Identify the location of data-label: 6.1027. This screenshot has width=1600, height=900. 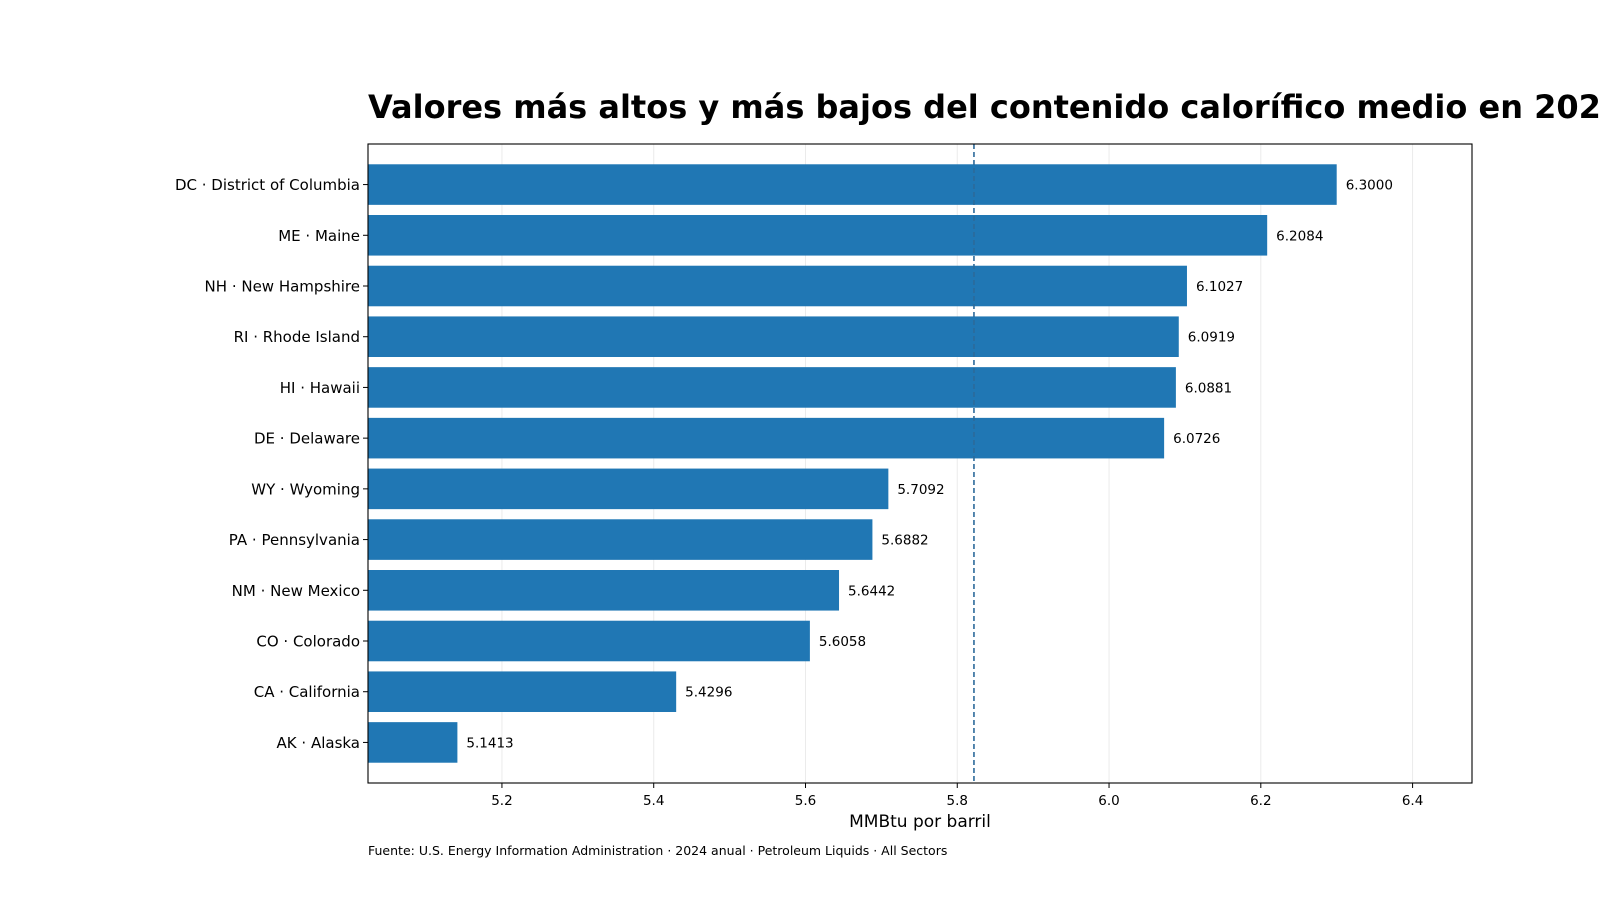
(1219, 287).